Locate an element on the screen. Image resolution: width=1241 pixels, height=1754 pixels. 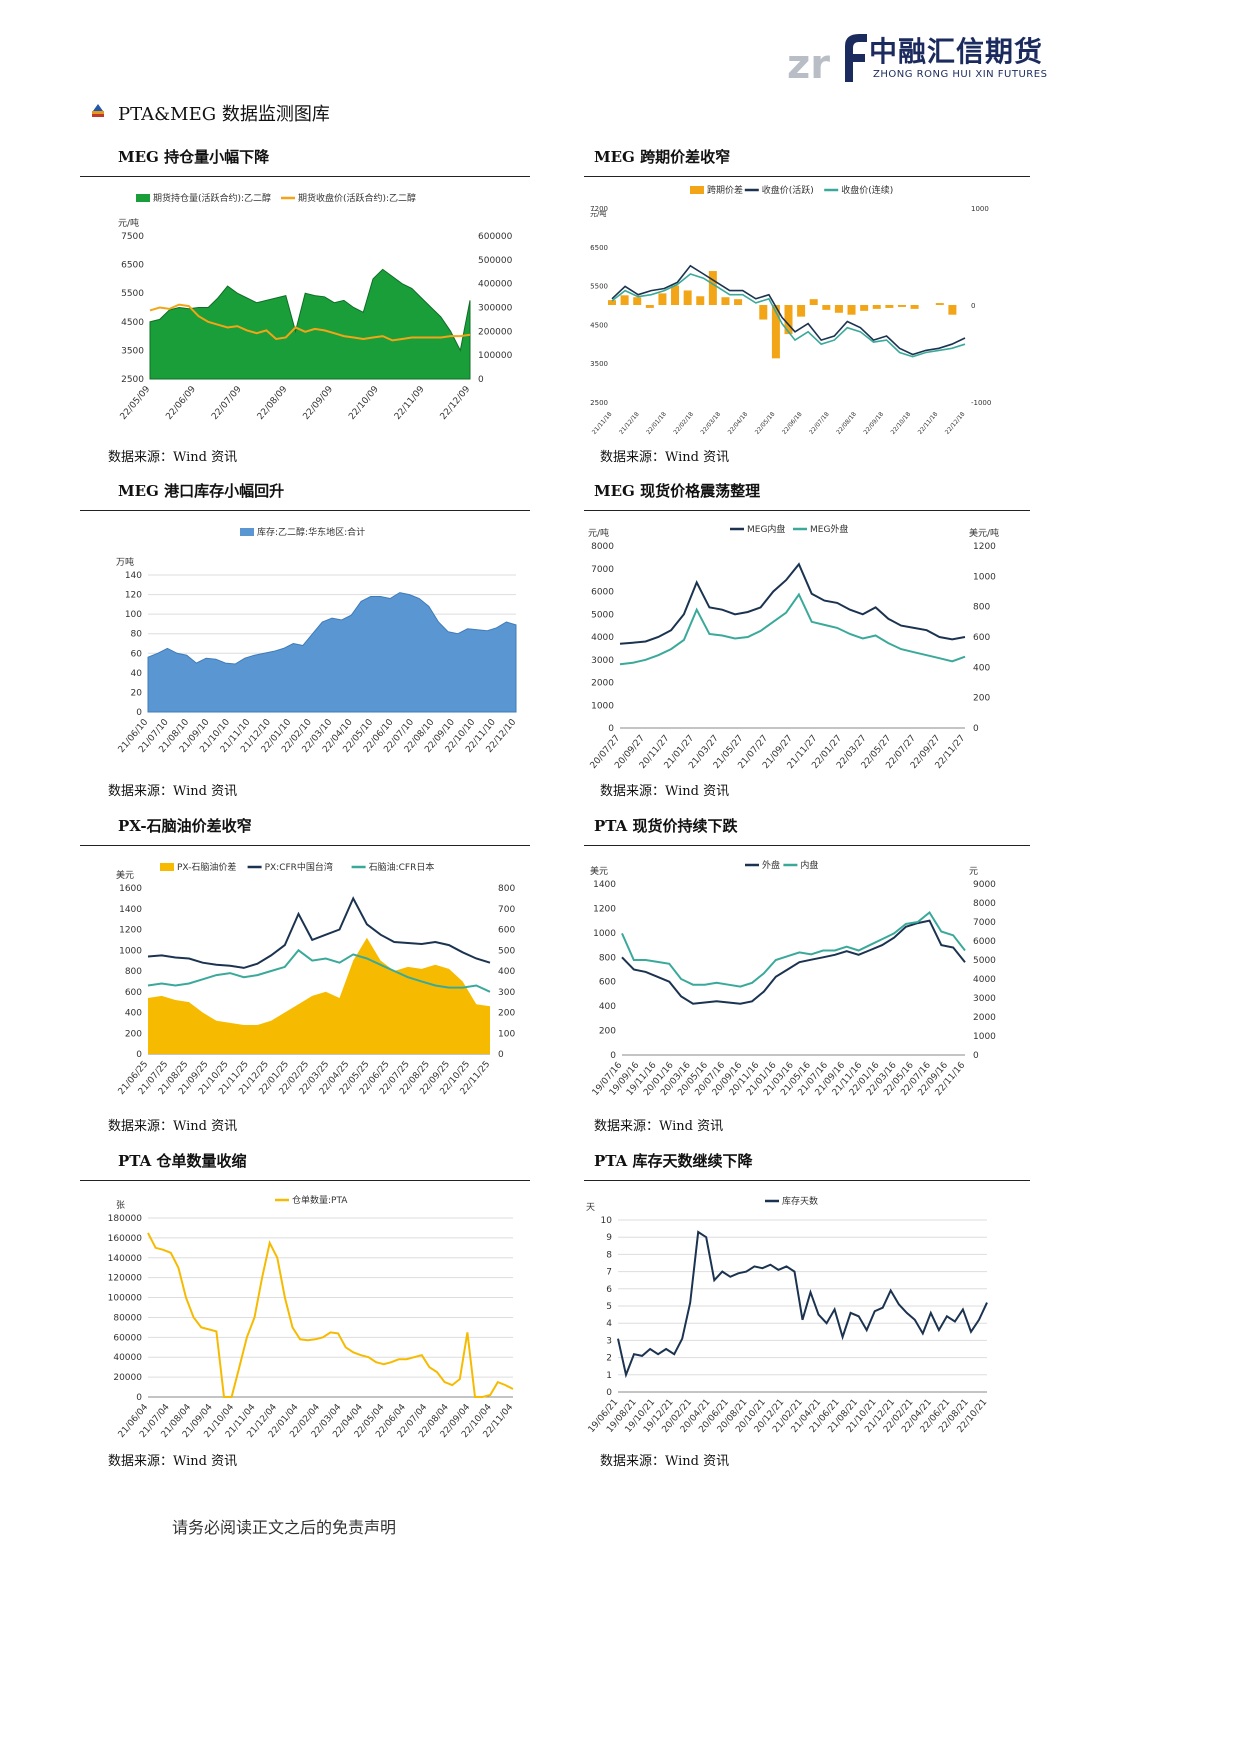
x-tick-label: 22/11/18 is located at coordinates (928, 423).